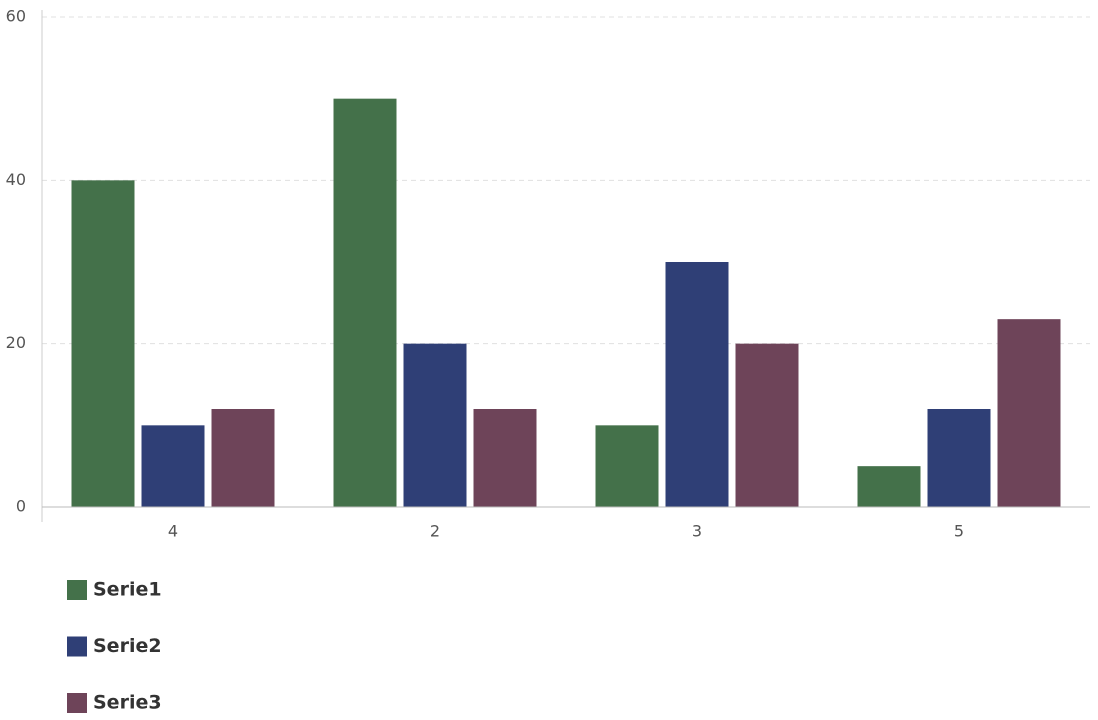 The width and height of the screenshot is (1098, 720). Describe the element at coordinates (127, 703) in the screenshot. I see `legend-label: Serie3` at that location.